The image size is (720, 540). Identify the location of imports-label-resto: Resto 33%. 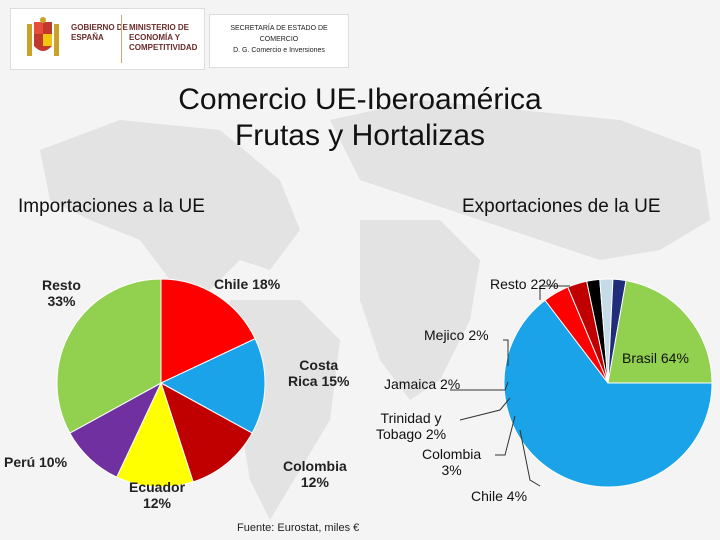
(61, 293).